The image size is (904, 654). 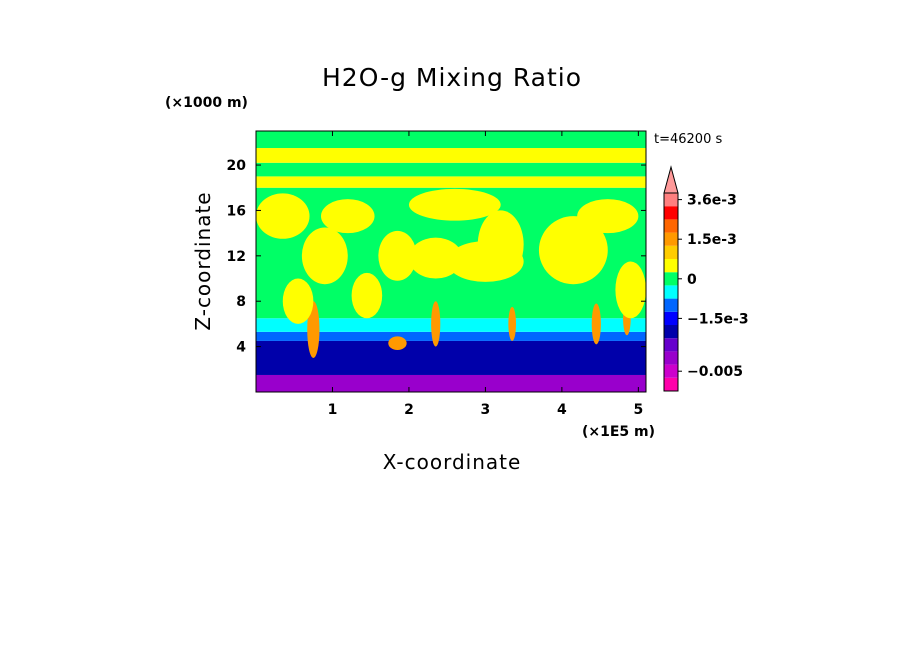 I want to click on chart-title: H2O-g Mixing Ratio, so click(x=452, y=77).